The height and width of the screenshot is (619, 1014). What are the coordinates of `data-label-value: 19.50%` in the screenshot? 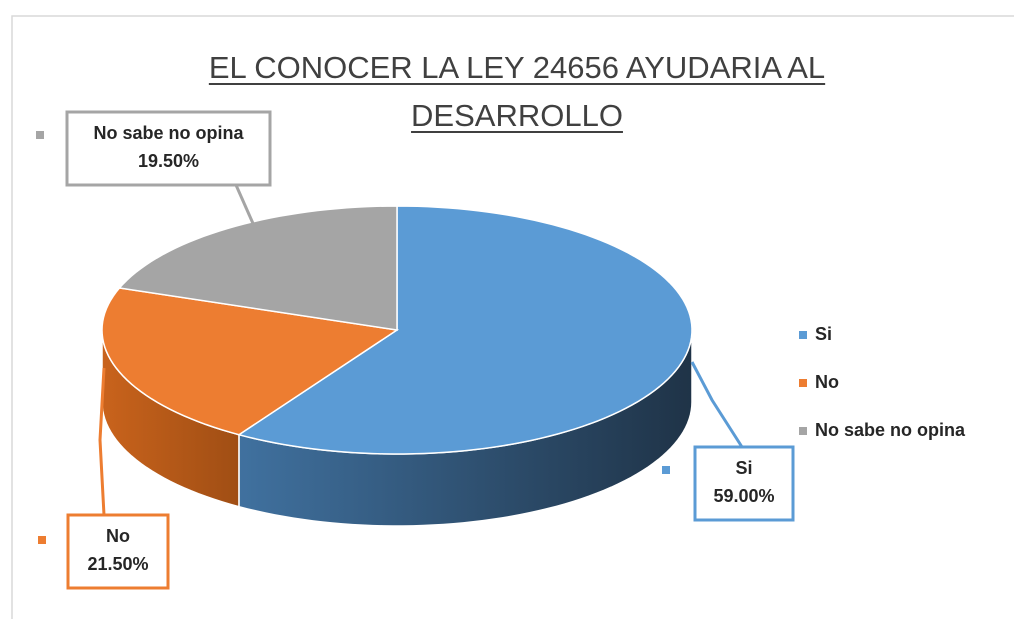 It's located at (168, 161).